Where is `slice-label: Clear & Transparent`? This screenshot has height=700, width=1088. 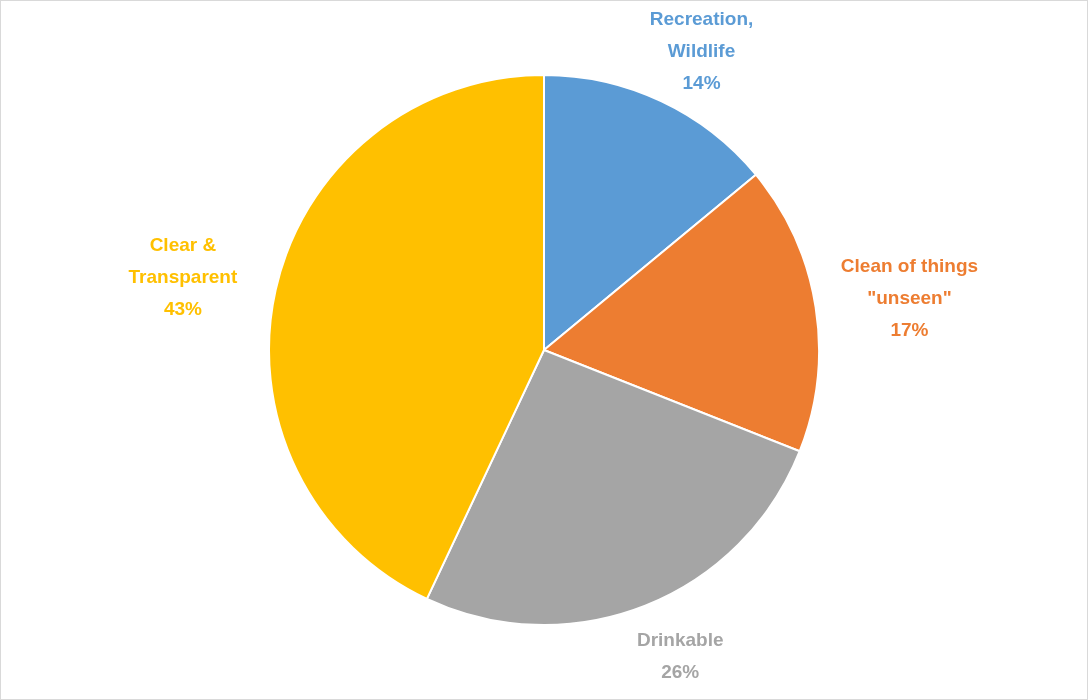 slice-label: Clear & Transparent is located at coordinates (183, 261).